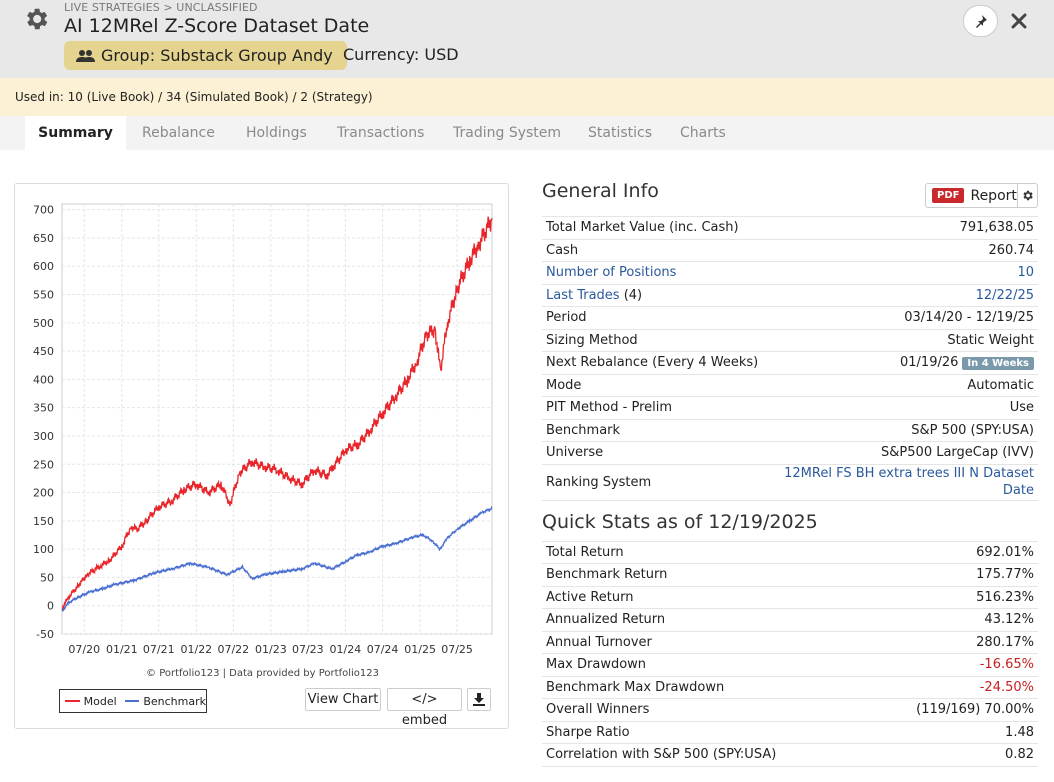 Image resolution: width=1054 pixels, height=782 pixels. I want to click on x-tick-label: 07/20, so click(84, 649).